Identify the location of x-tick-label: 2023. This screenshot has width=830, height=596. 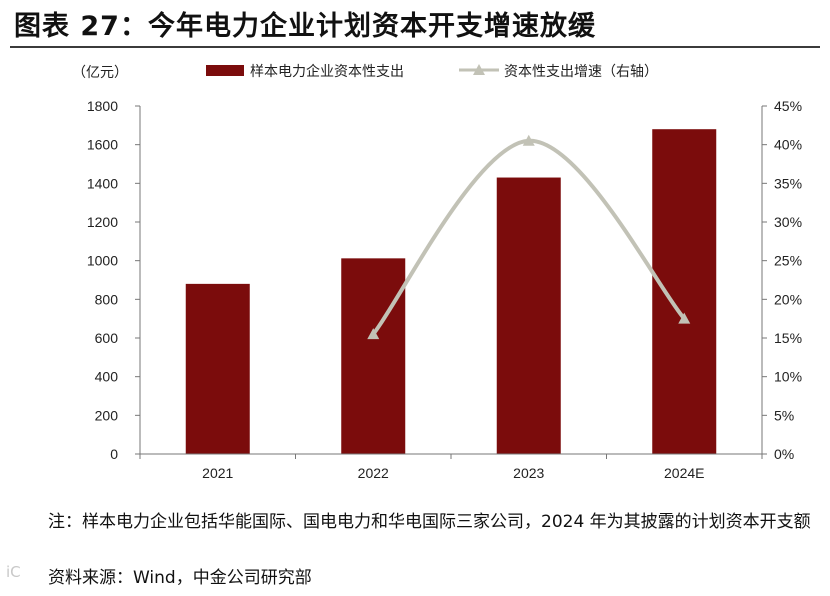
(528, 473).